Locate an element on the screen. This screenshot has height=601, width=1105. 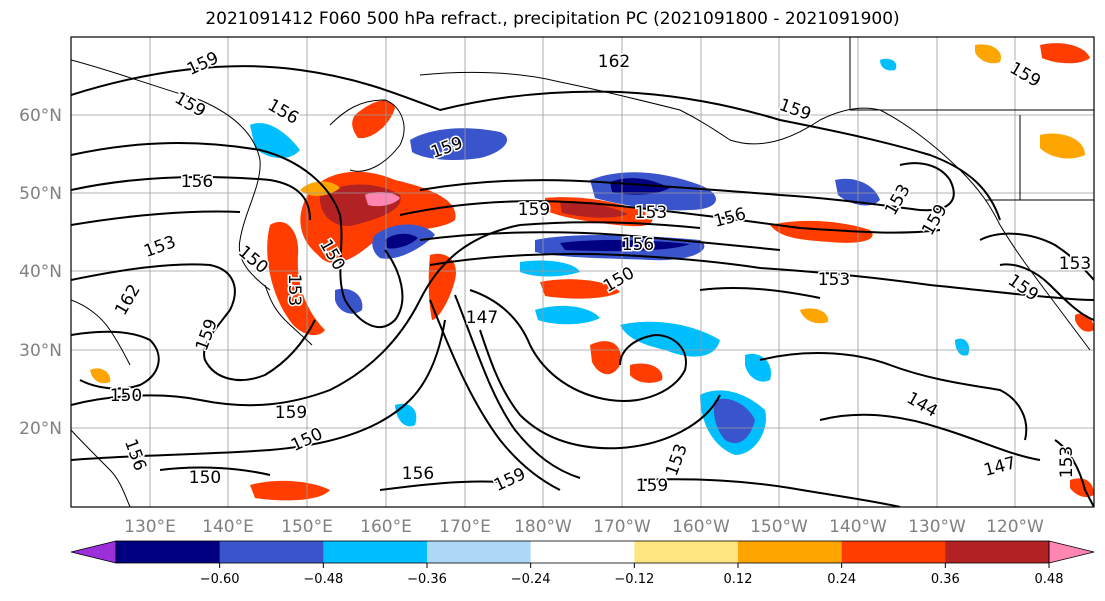
lon-label: 130°W is located at coordinates (937, 527).